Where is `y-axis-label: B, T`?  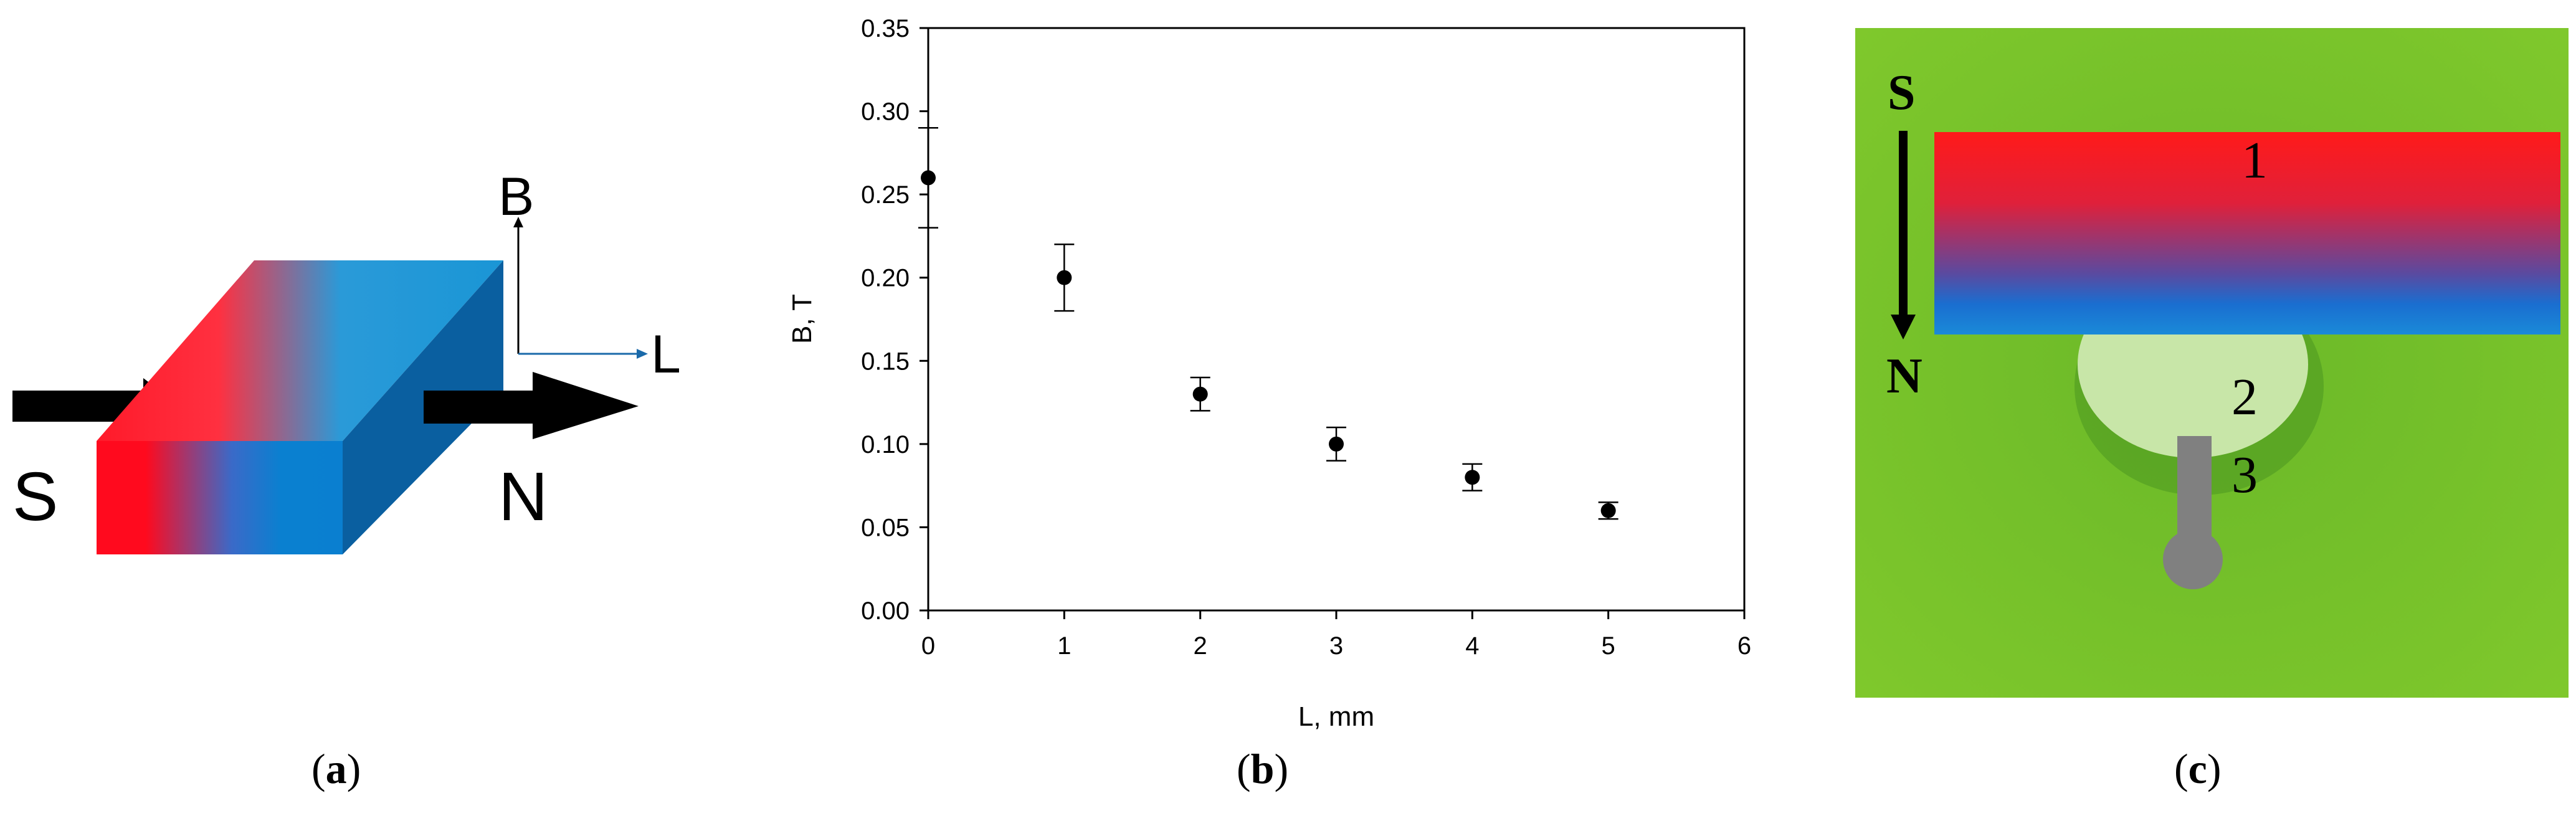 y-axis-label: B, T is located at coordinates (802, 319).